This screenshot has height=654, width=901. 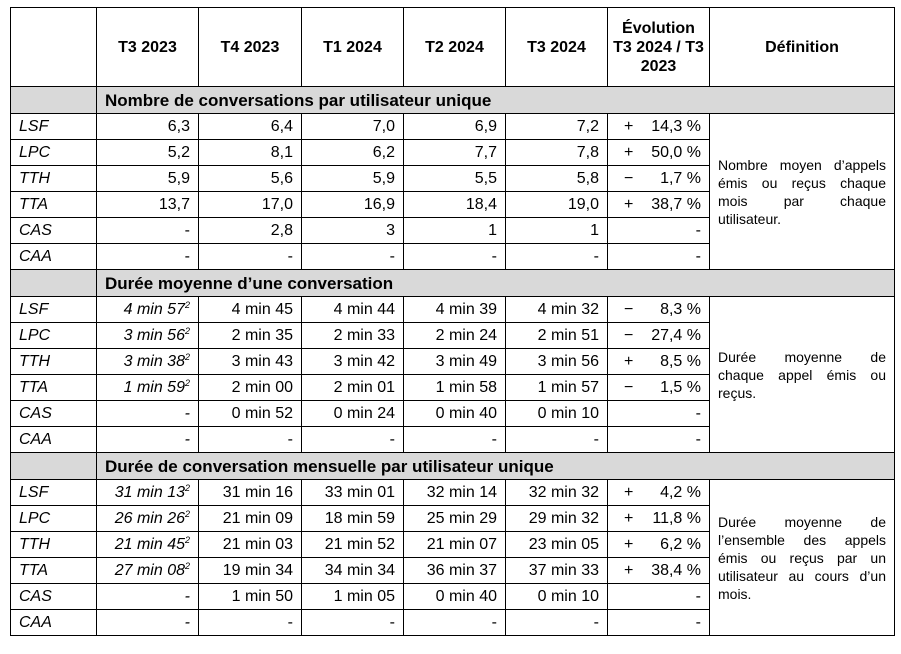 I want to click on value-cell: 5,6, so click(x=250, y=178).